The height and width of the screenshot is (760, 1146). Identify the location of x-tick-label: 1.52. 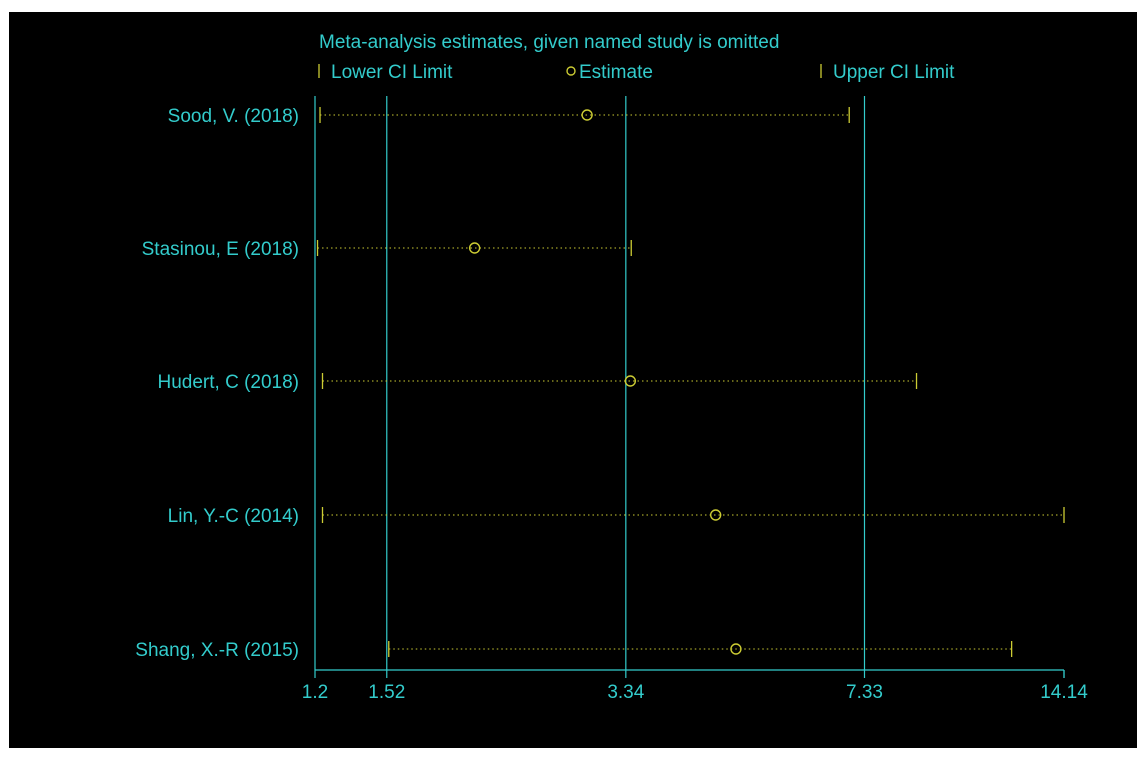
(386, 692).